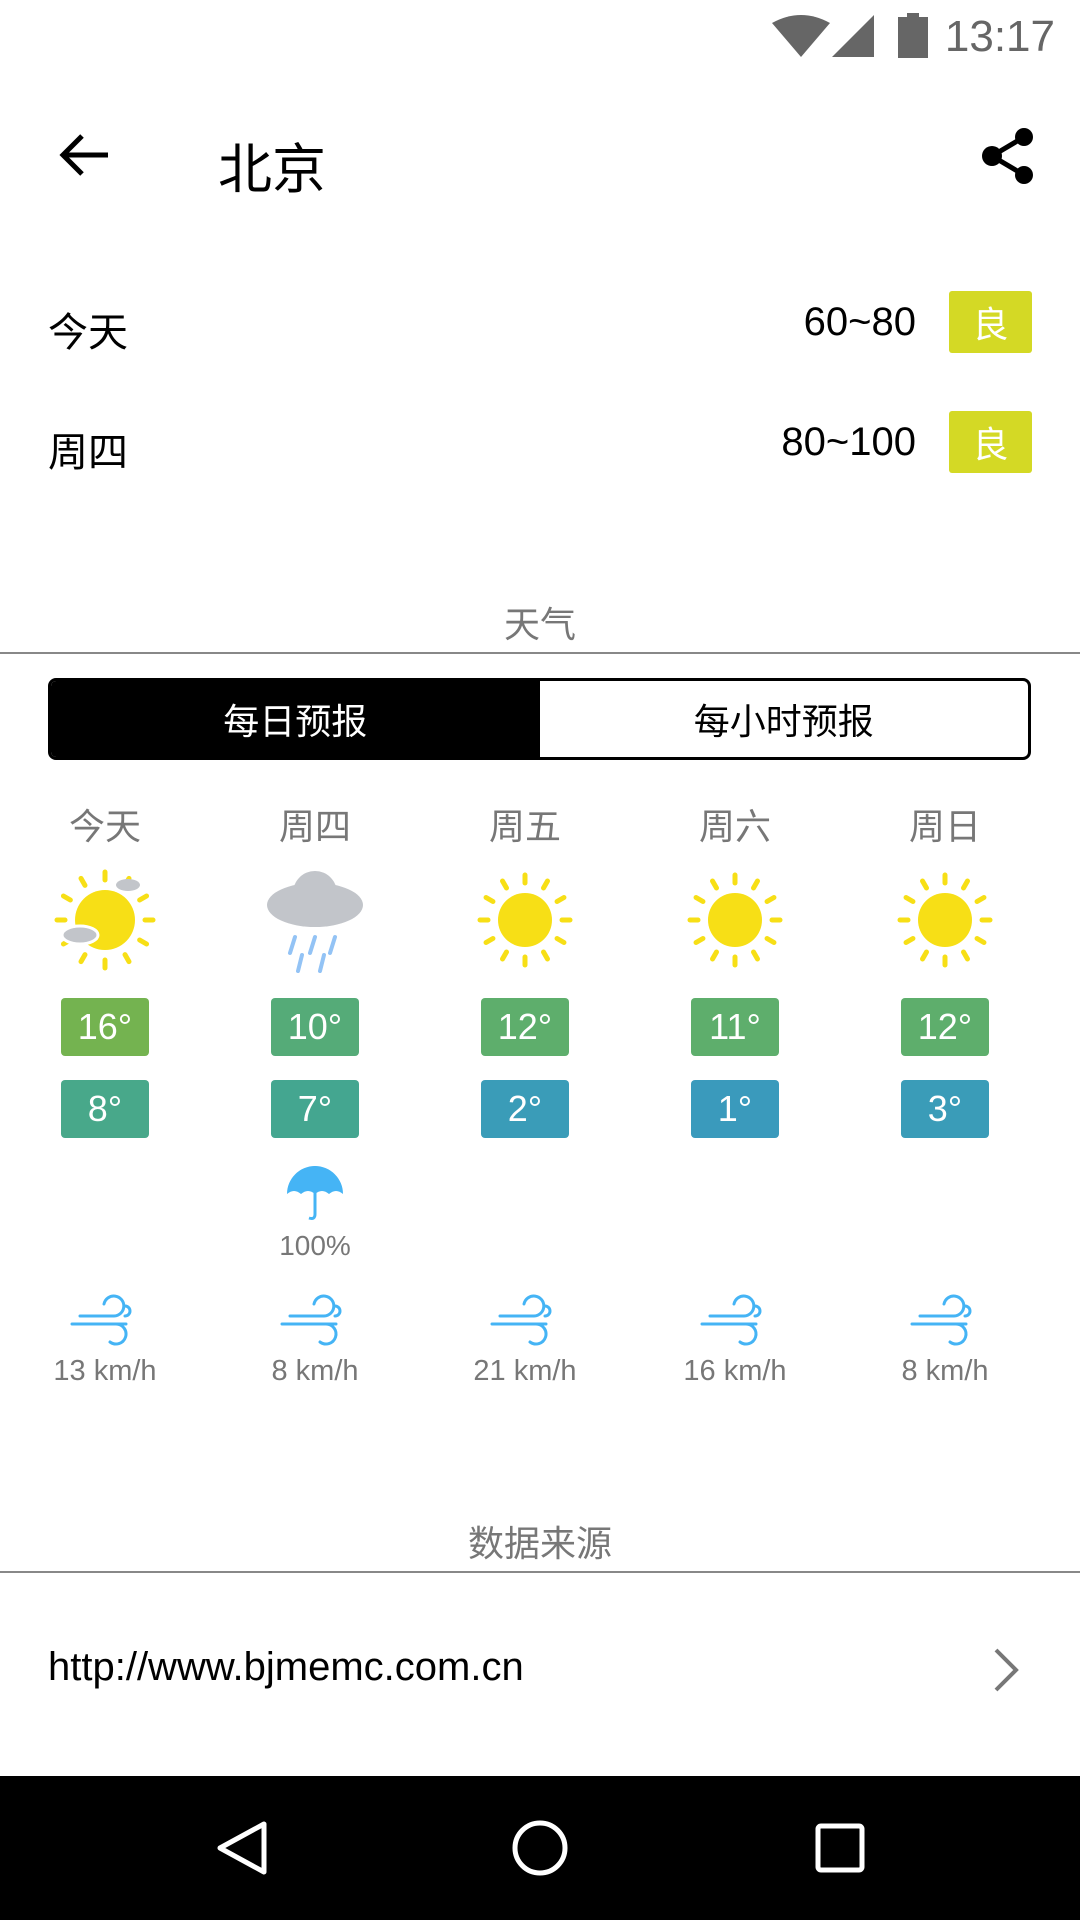 This screenshot has width=1080, height=1920. I want to click on rain-icon, so click(315, 922).